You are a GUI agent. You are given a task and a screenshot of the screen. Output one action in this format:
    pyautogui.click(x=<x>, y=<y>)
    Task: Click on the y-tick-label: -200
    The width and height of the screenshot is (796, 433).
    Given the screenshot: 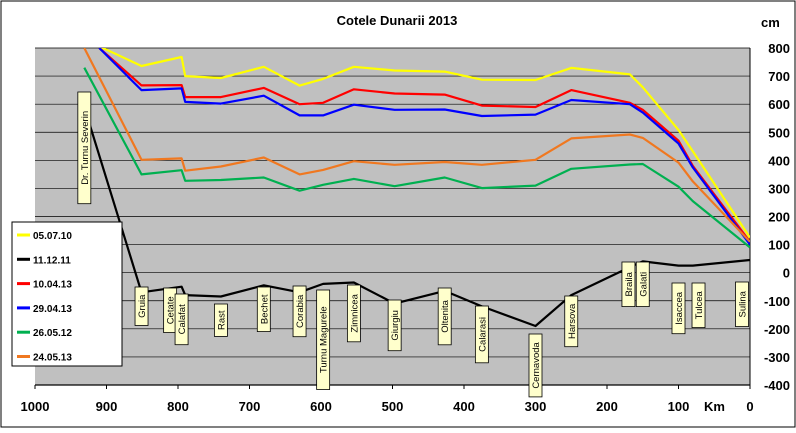 What is the action you would take?
    pyautogui.click(x=777, y=329)
    